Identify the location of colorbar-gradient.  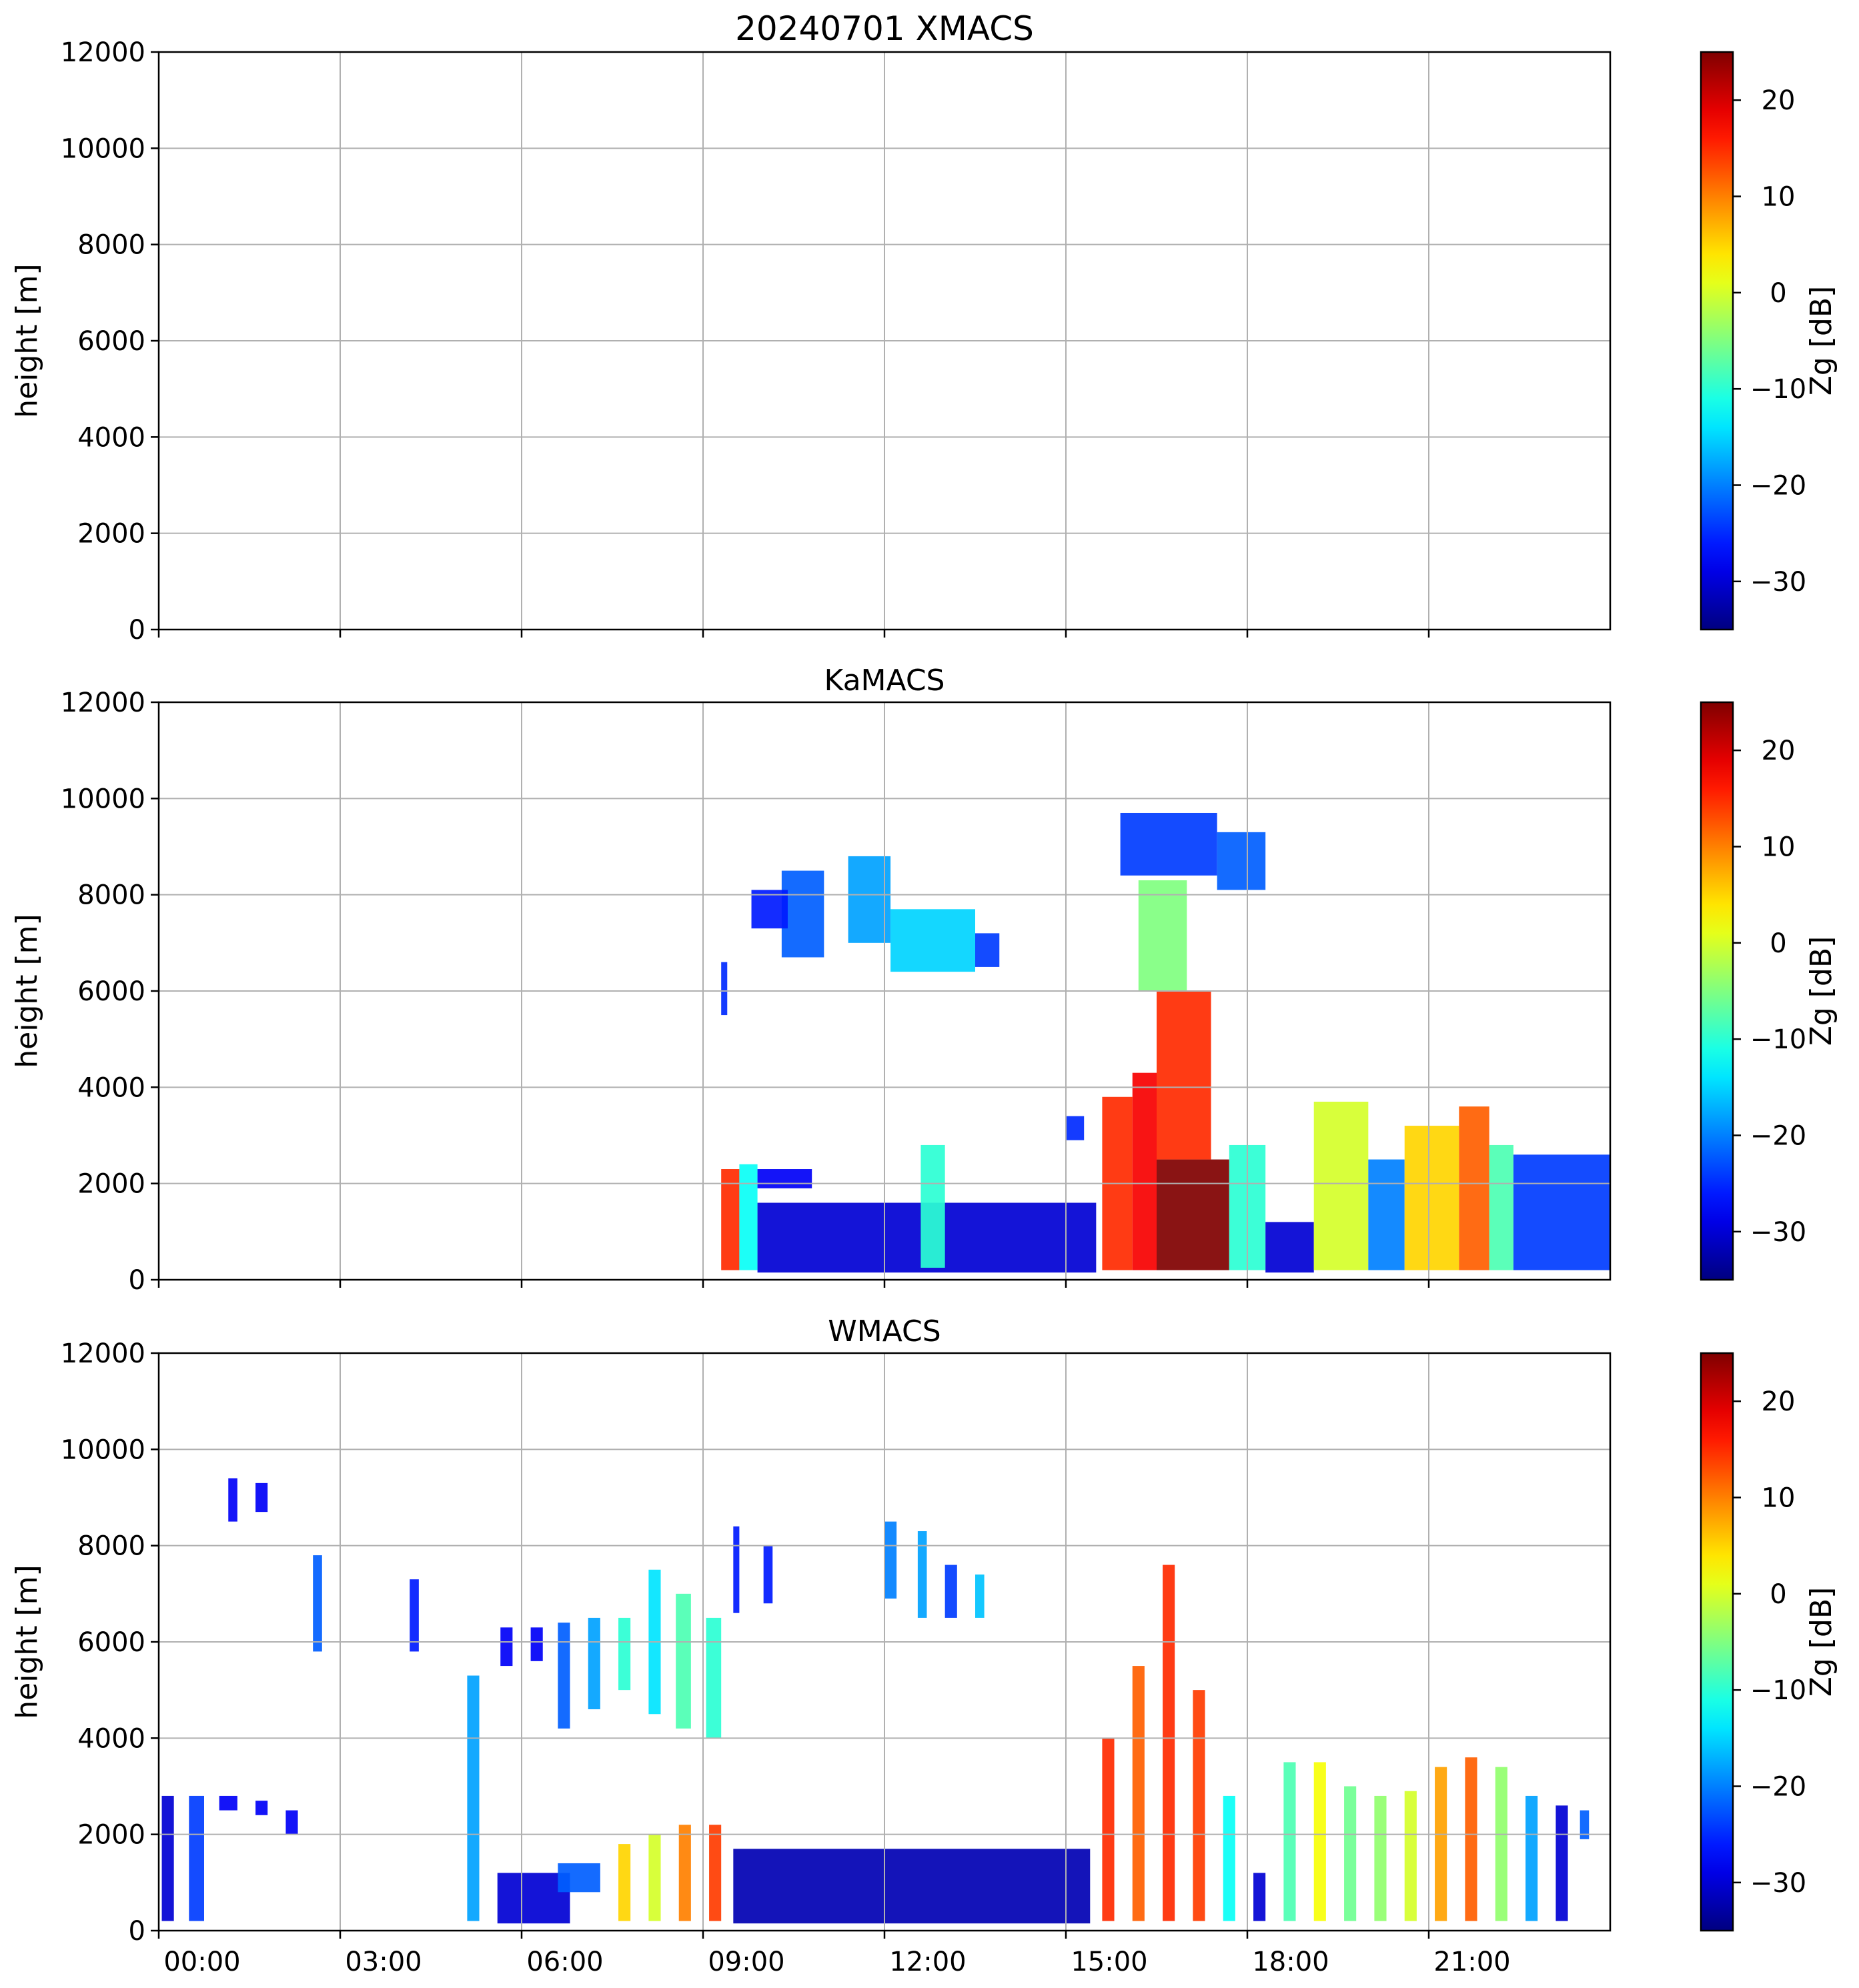
(1717, 991).